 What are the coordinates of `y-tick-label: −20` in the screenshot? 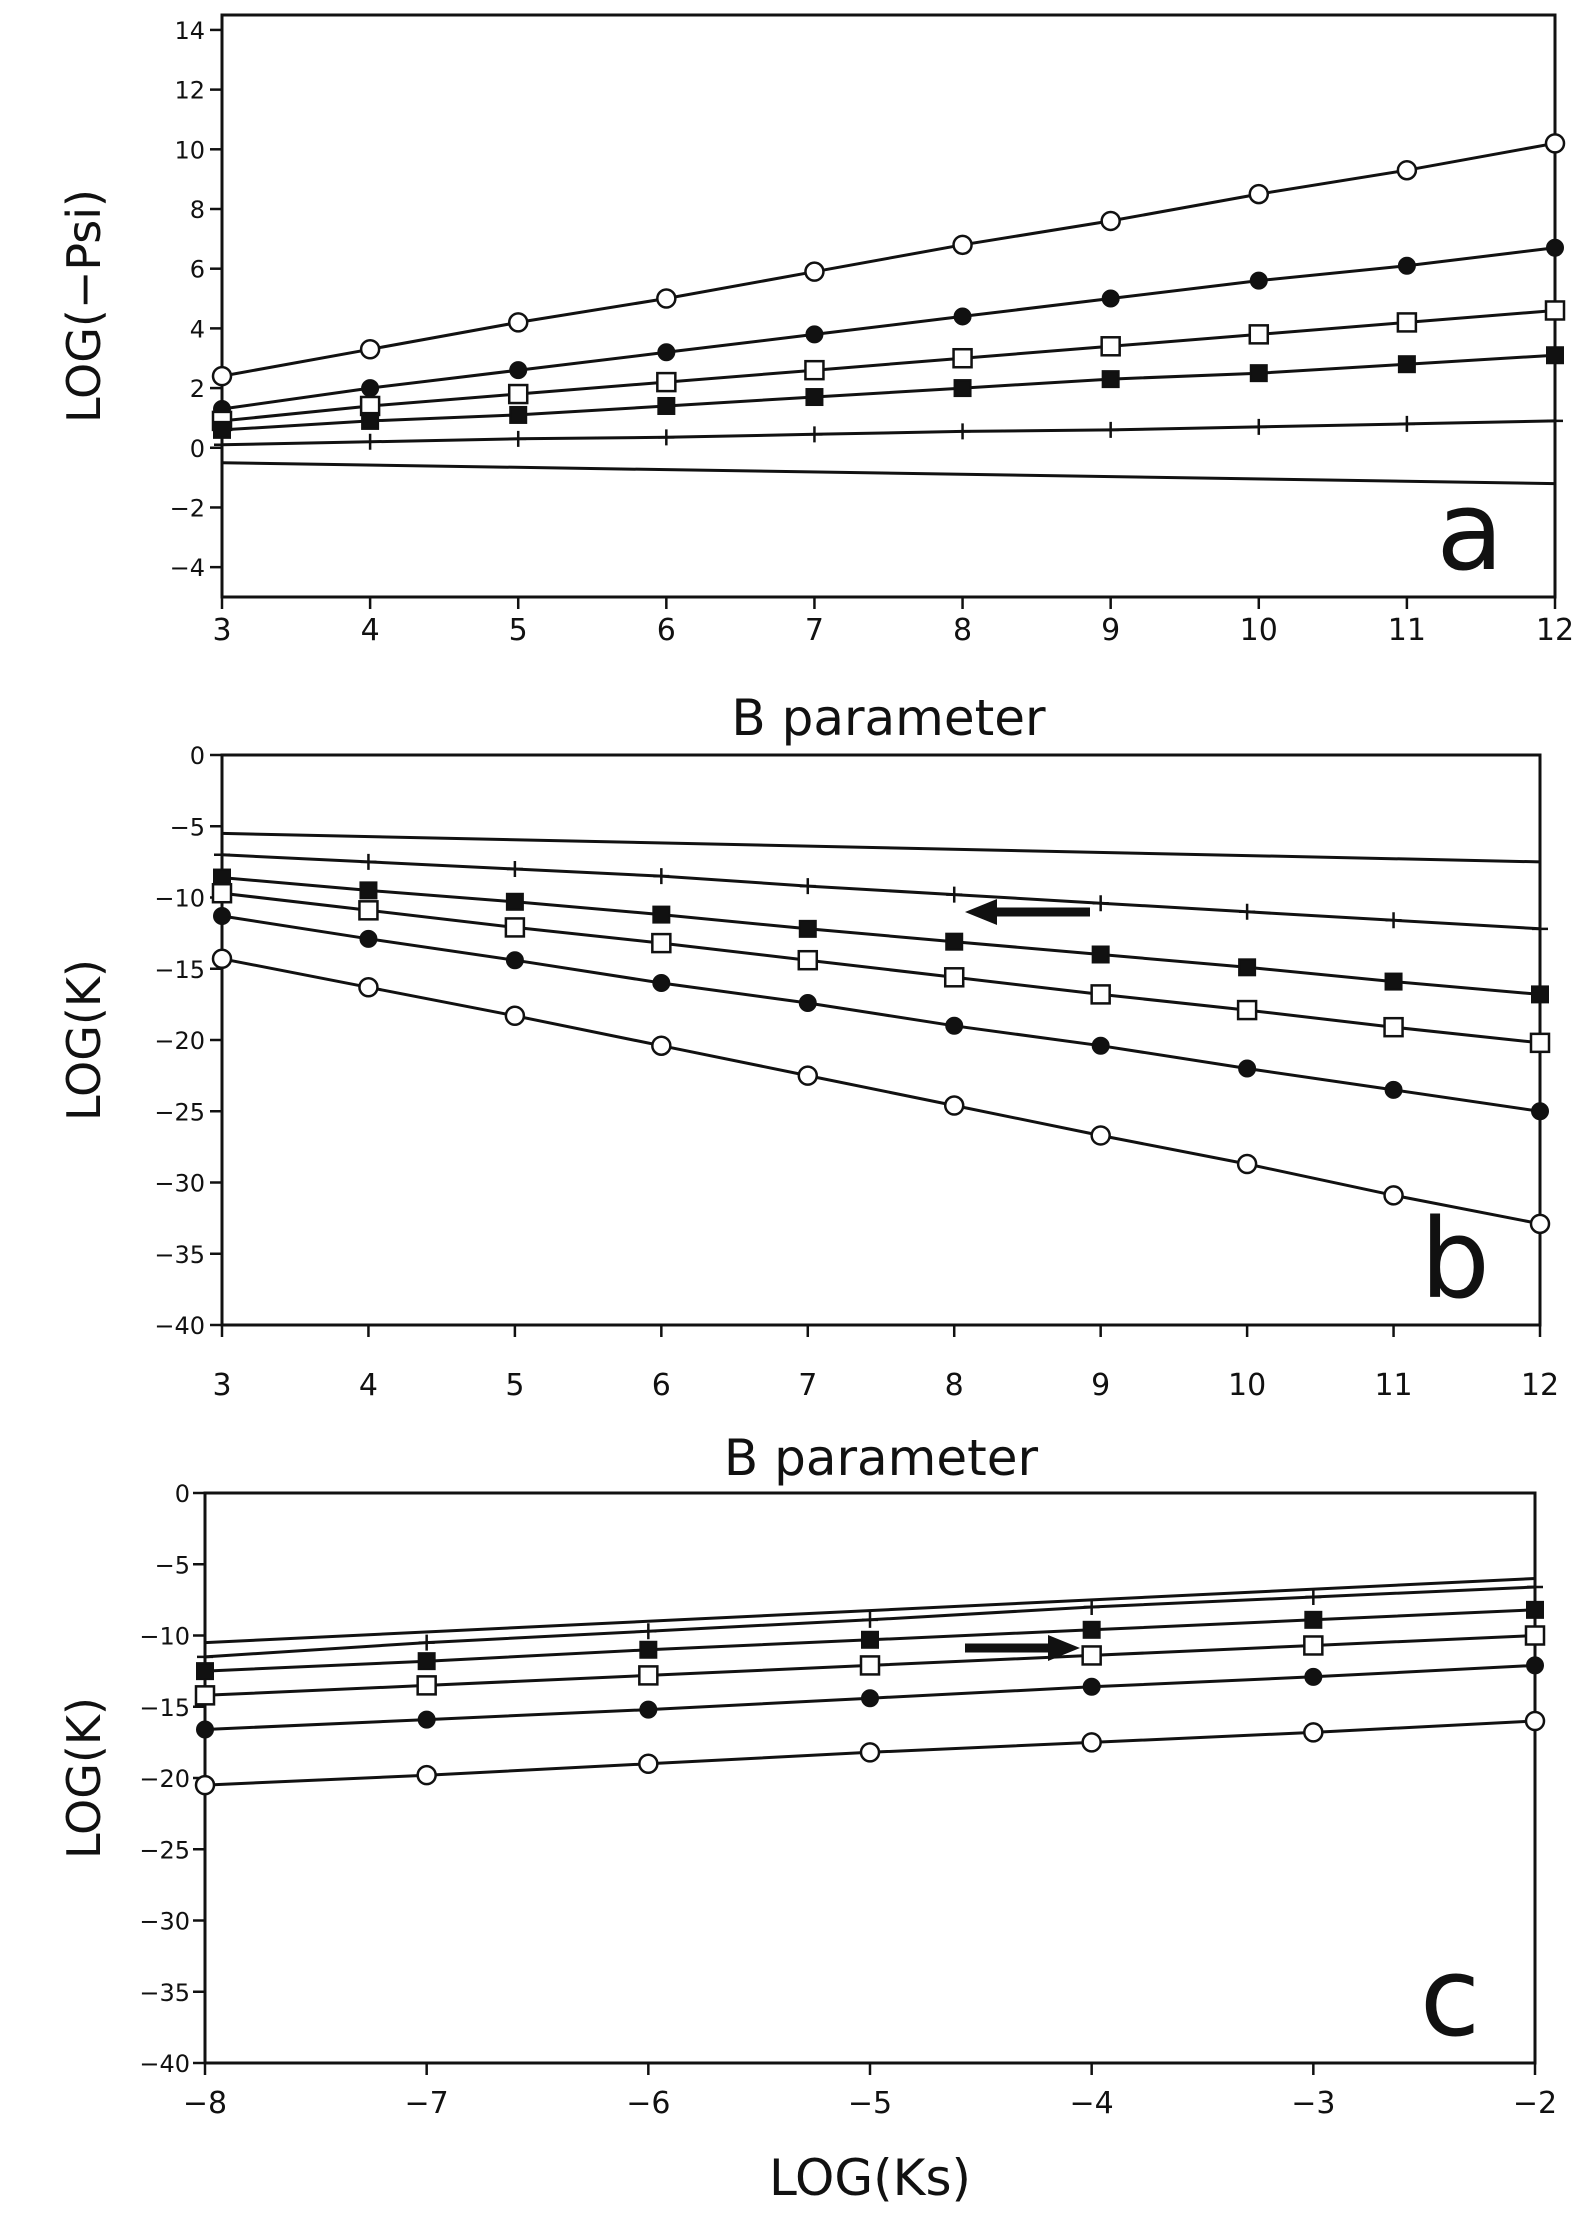 It's located at (164, 1779).